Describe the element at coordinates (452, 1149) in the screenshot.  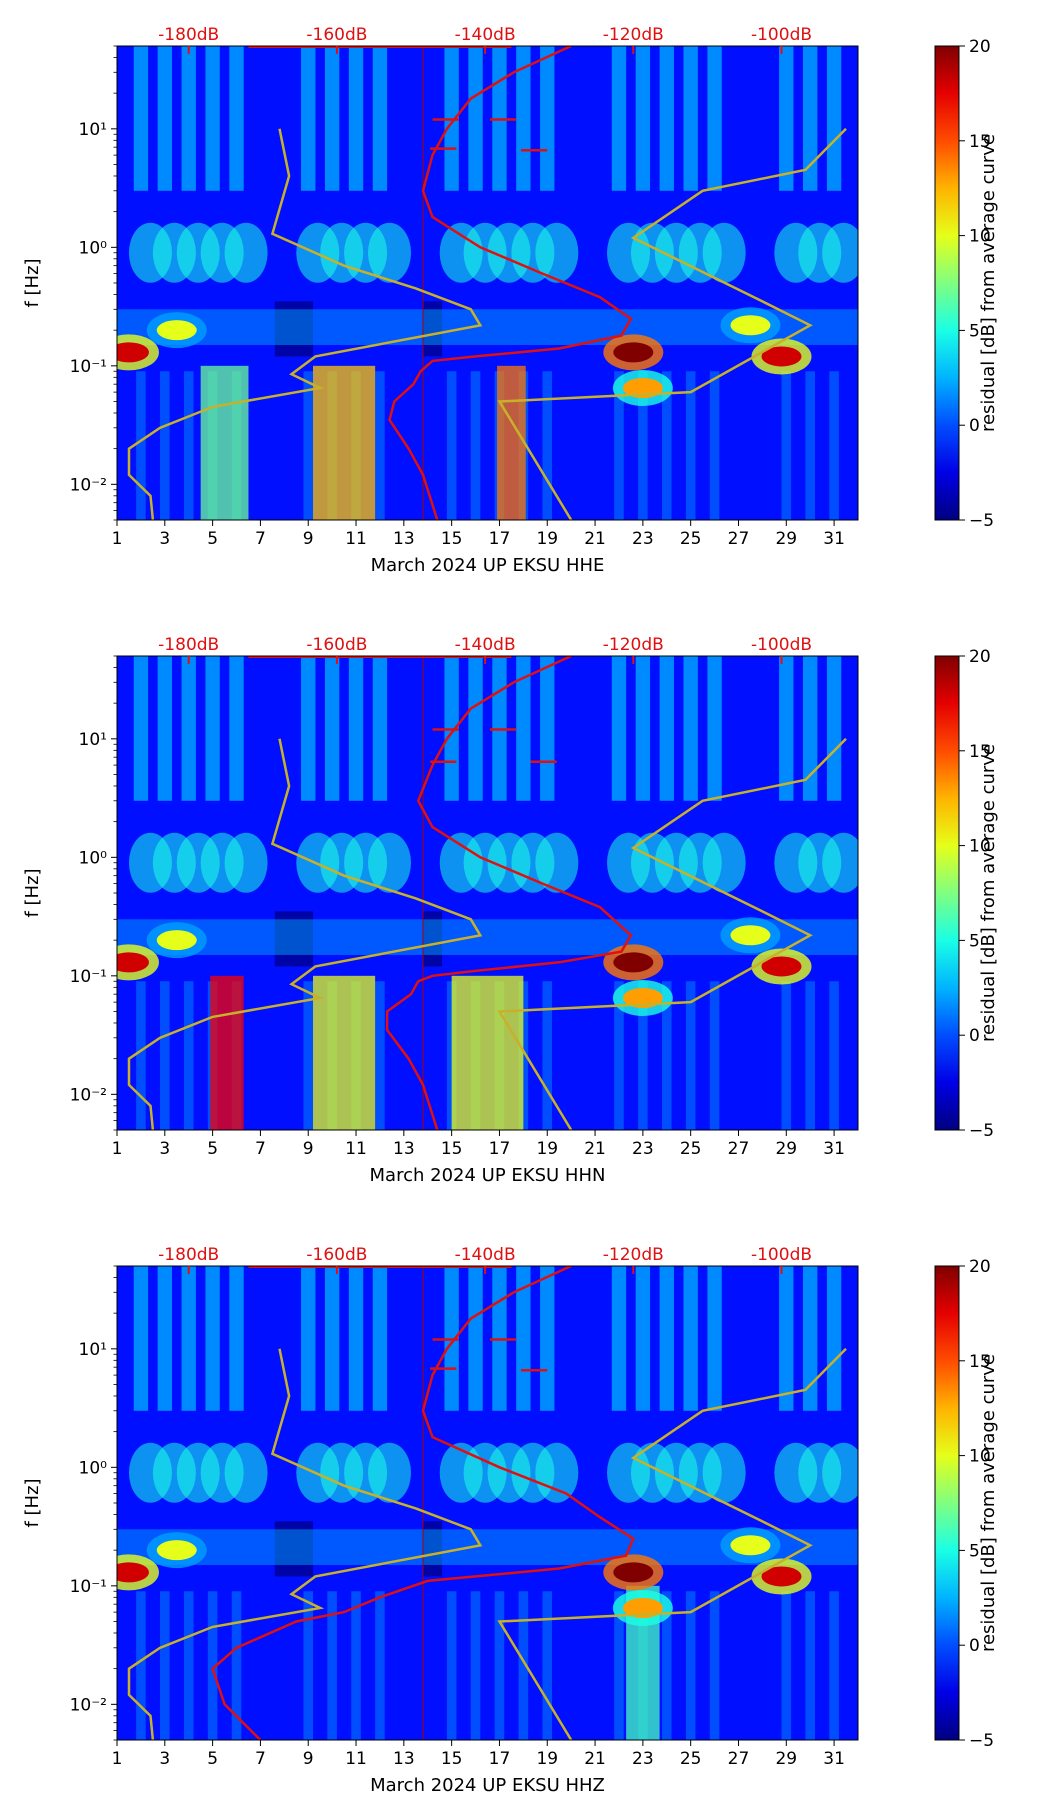
I see `x-tick-label: 15` at that location.